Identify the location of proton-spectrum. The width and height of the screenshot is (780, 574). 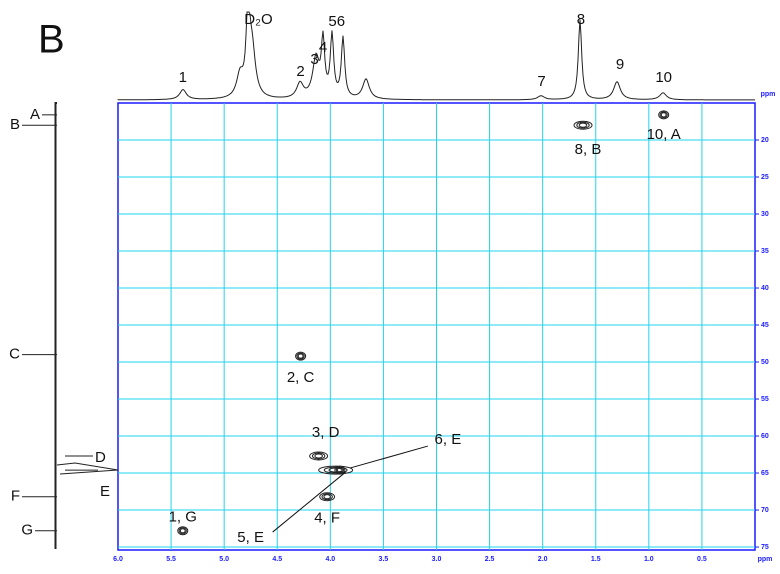
(436, 56).